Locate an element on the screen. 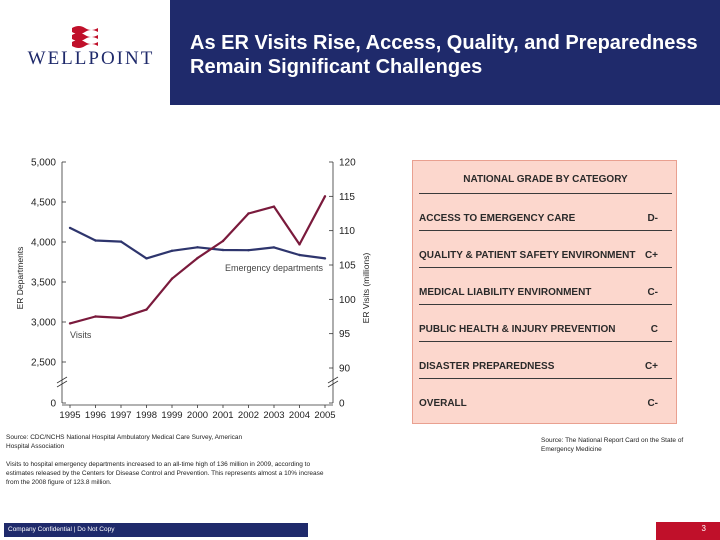  x-tick-label: 2000 is located at coordinates (197, 415).